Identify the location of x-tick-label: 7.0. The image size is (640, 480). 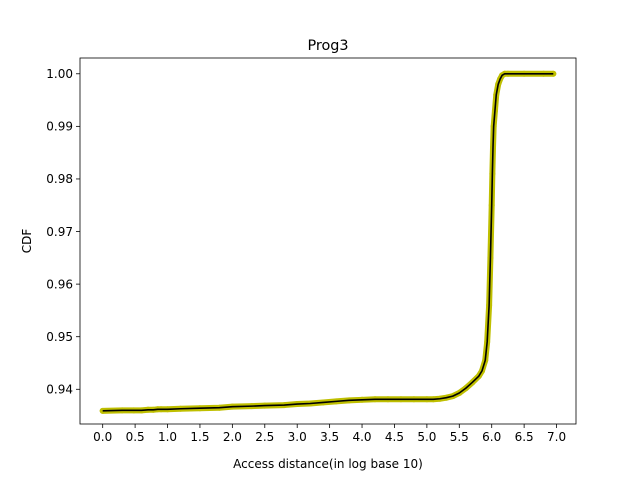
(556, 437).